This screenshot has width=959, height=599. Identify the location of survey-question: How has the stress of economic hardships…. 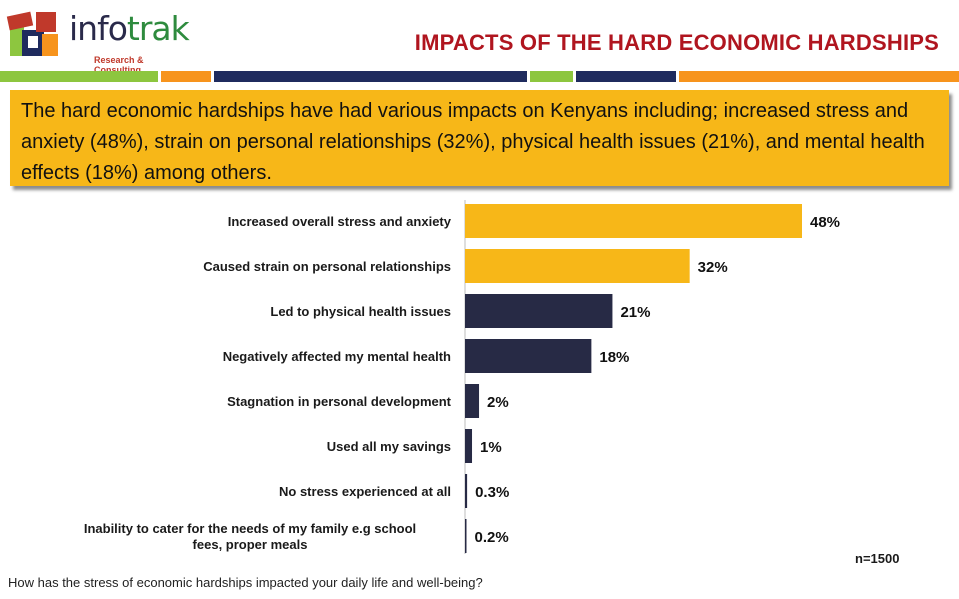
(245, 582).